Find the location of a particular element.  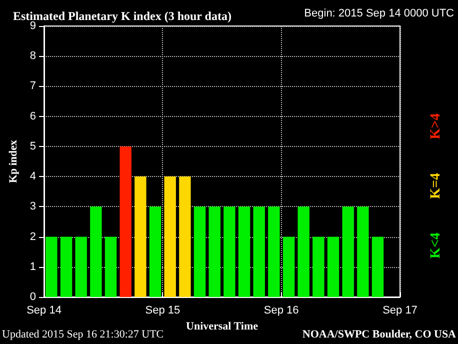

y-tick-label: 2 is located at coordinates (33, 236).